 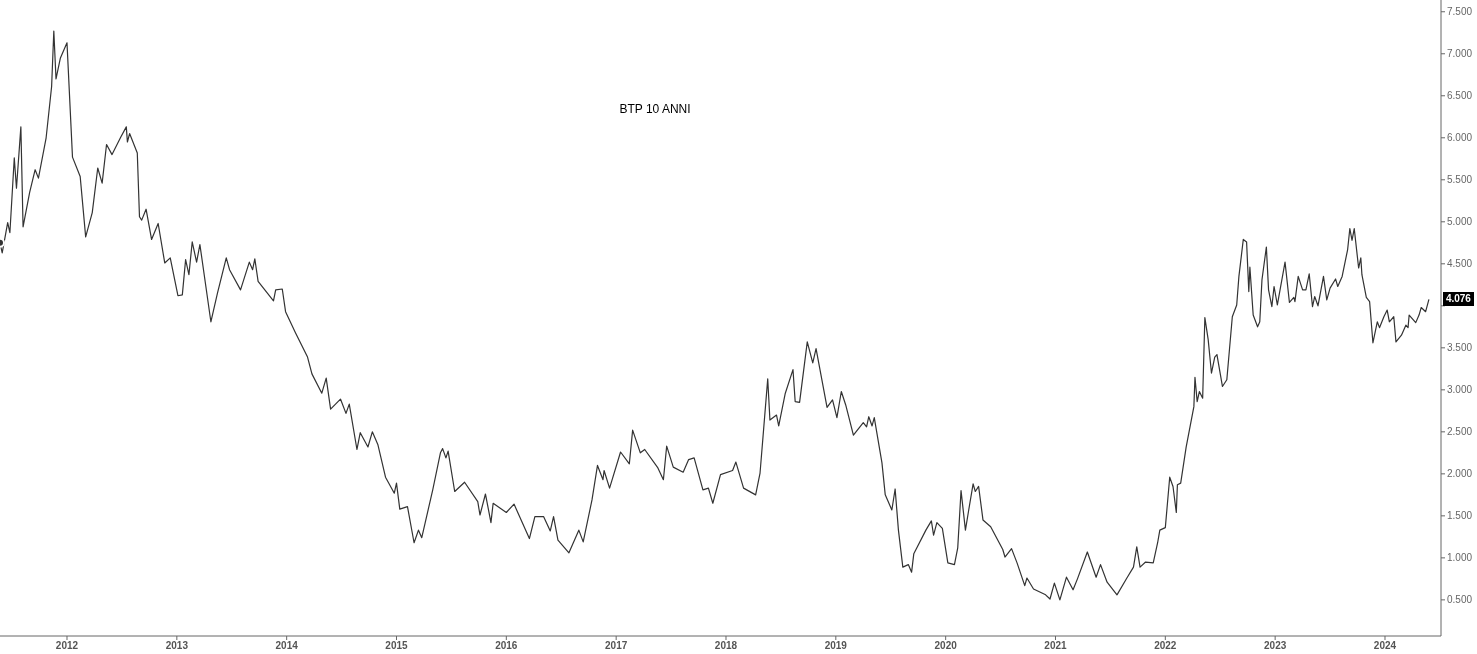 What do you see at coordinates (1460, 516) in the screenshot?
I see `y-tick-label: 1.500` at bounding box center [1460, 516].